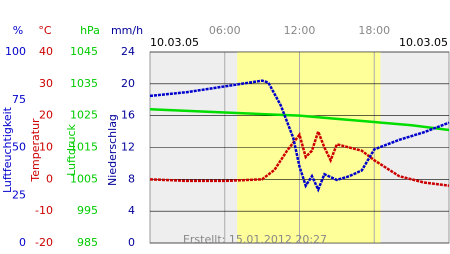  Describe the element at coordinates (90, 30) in the screenshot. I see `axis-unit: hPa` at that location.